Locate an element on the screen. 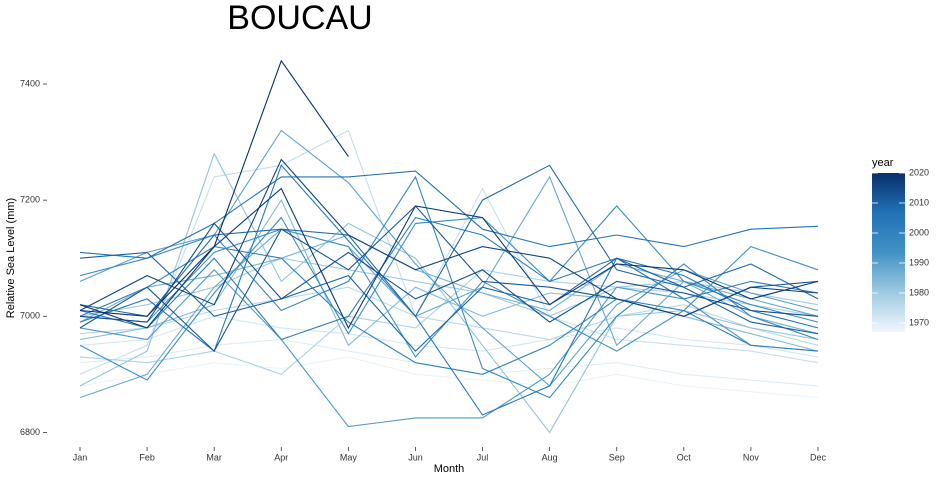  x-tick-label: Feb is located at coordinates (147, 457).